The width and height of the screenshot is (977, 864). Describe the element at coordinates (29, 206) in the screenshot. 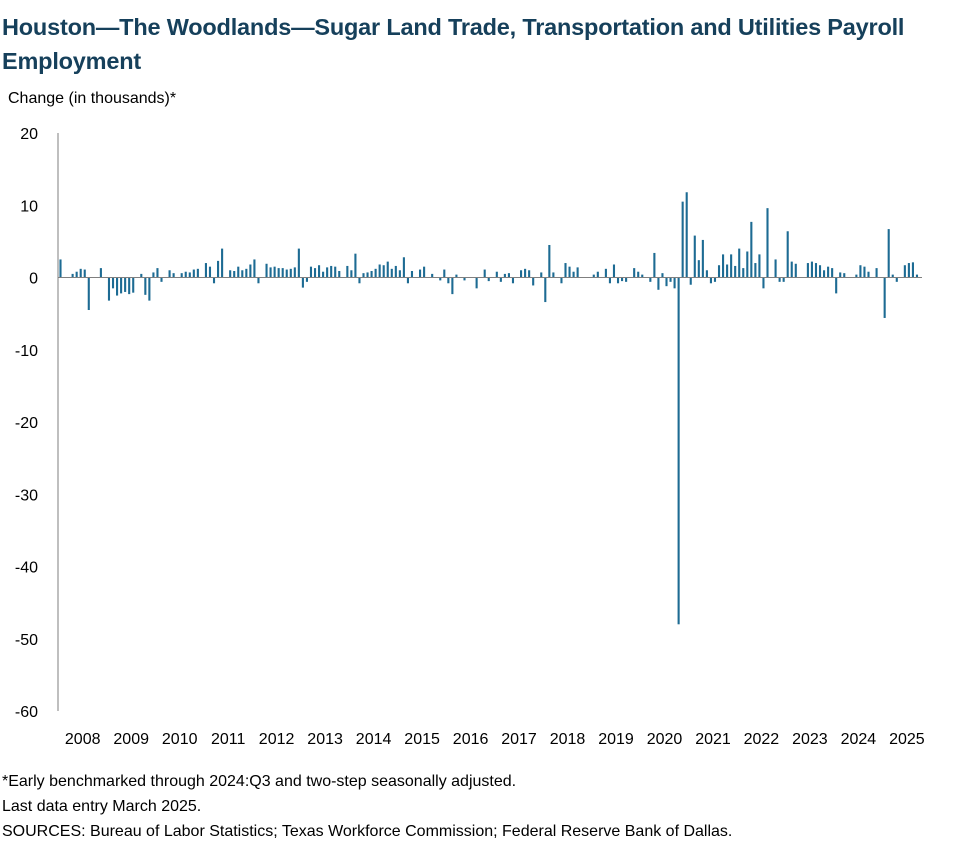

I see `y-tick-label: 10` at that location.